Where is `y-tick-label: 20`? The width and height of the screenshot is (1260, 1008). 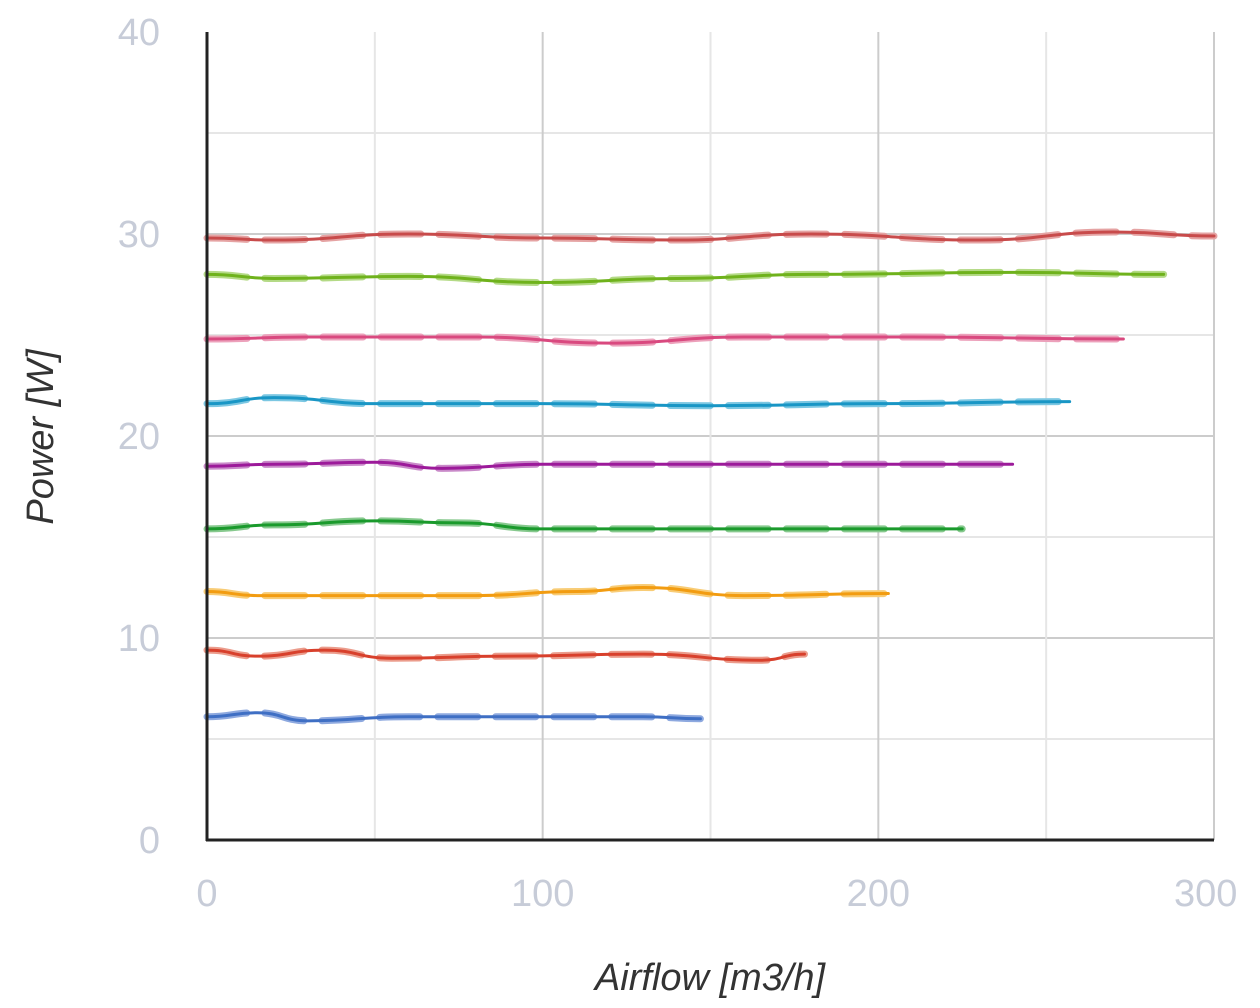
y-tick-label: 20 is located at coordinates (139, 437).